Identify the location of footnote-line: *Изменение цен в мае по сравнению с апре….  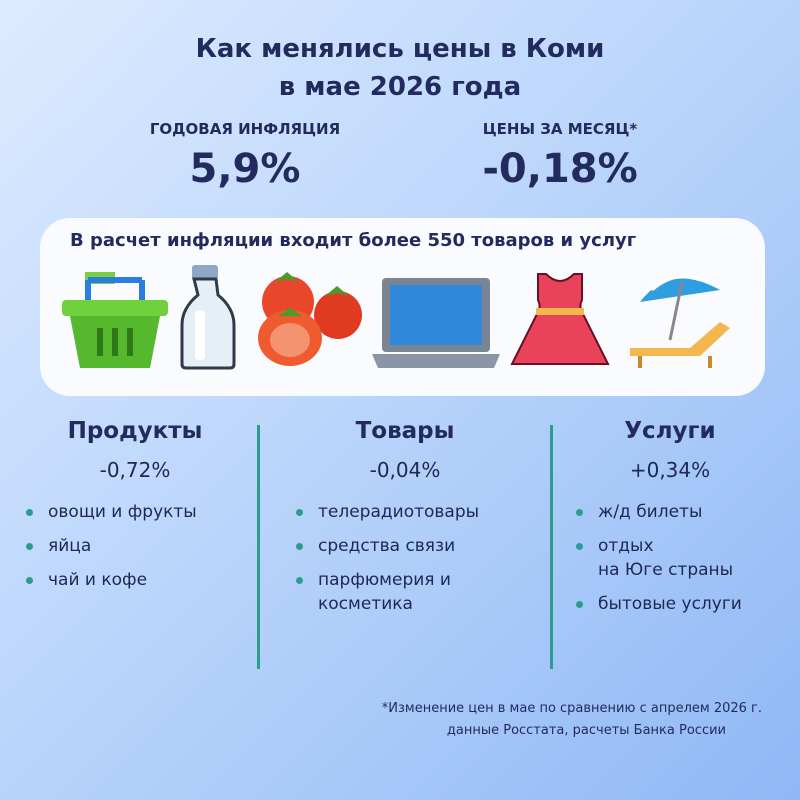
(571, 708).